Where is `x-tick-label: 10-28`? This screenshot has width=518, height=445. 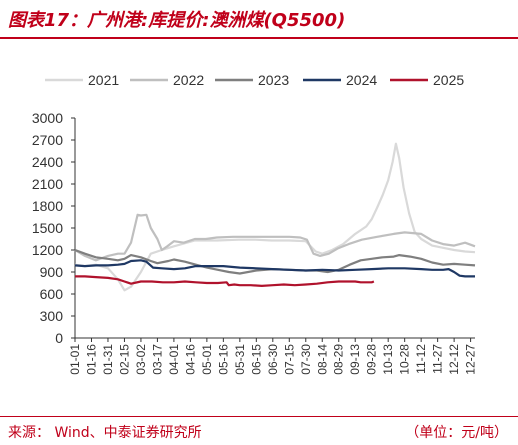 x-tick-label: 10-28 is located at coordinates (405, 359).